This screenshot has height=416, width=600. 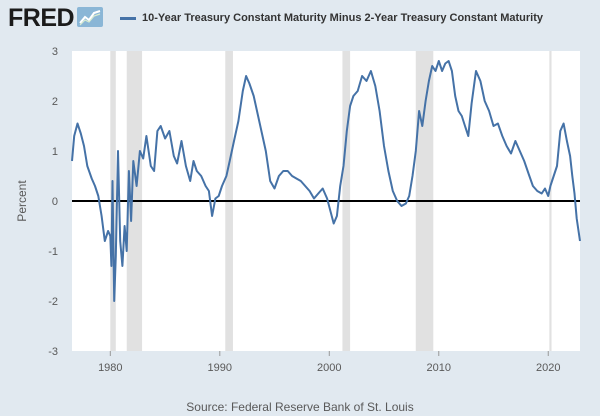 What do you see at coordinates (220, 368) in the screenshot?
I see `x-tick-label: 1990` at bounding box center [220, 368].